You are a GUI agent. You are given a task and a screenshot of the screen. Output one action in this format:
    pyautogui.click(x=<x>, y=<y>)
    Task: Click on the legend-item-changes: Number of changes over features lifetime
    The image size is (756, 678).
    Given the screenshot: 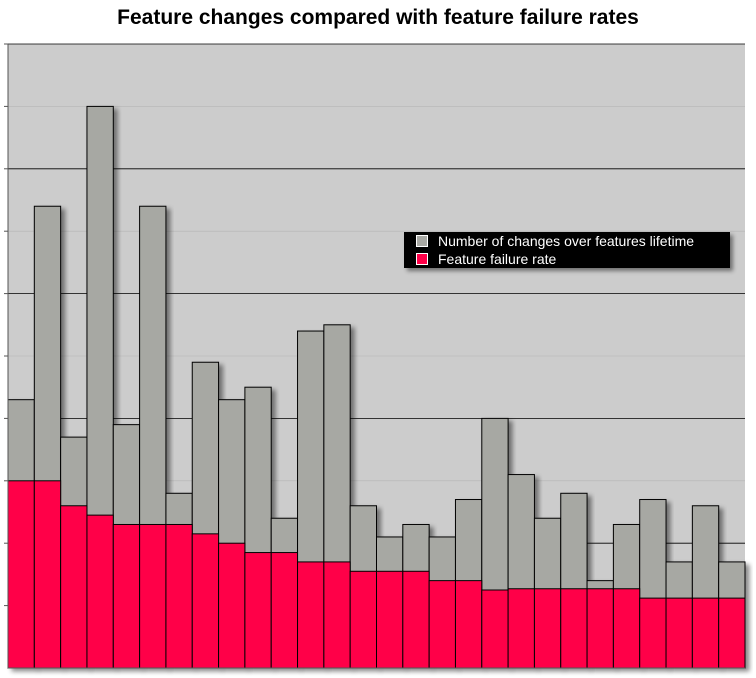 What is the action you would take?
    pyautogui.click(x=555, y=241)
    